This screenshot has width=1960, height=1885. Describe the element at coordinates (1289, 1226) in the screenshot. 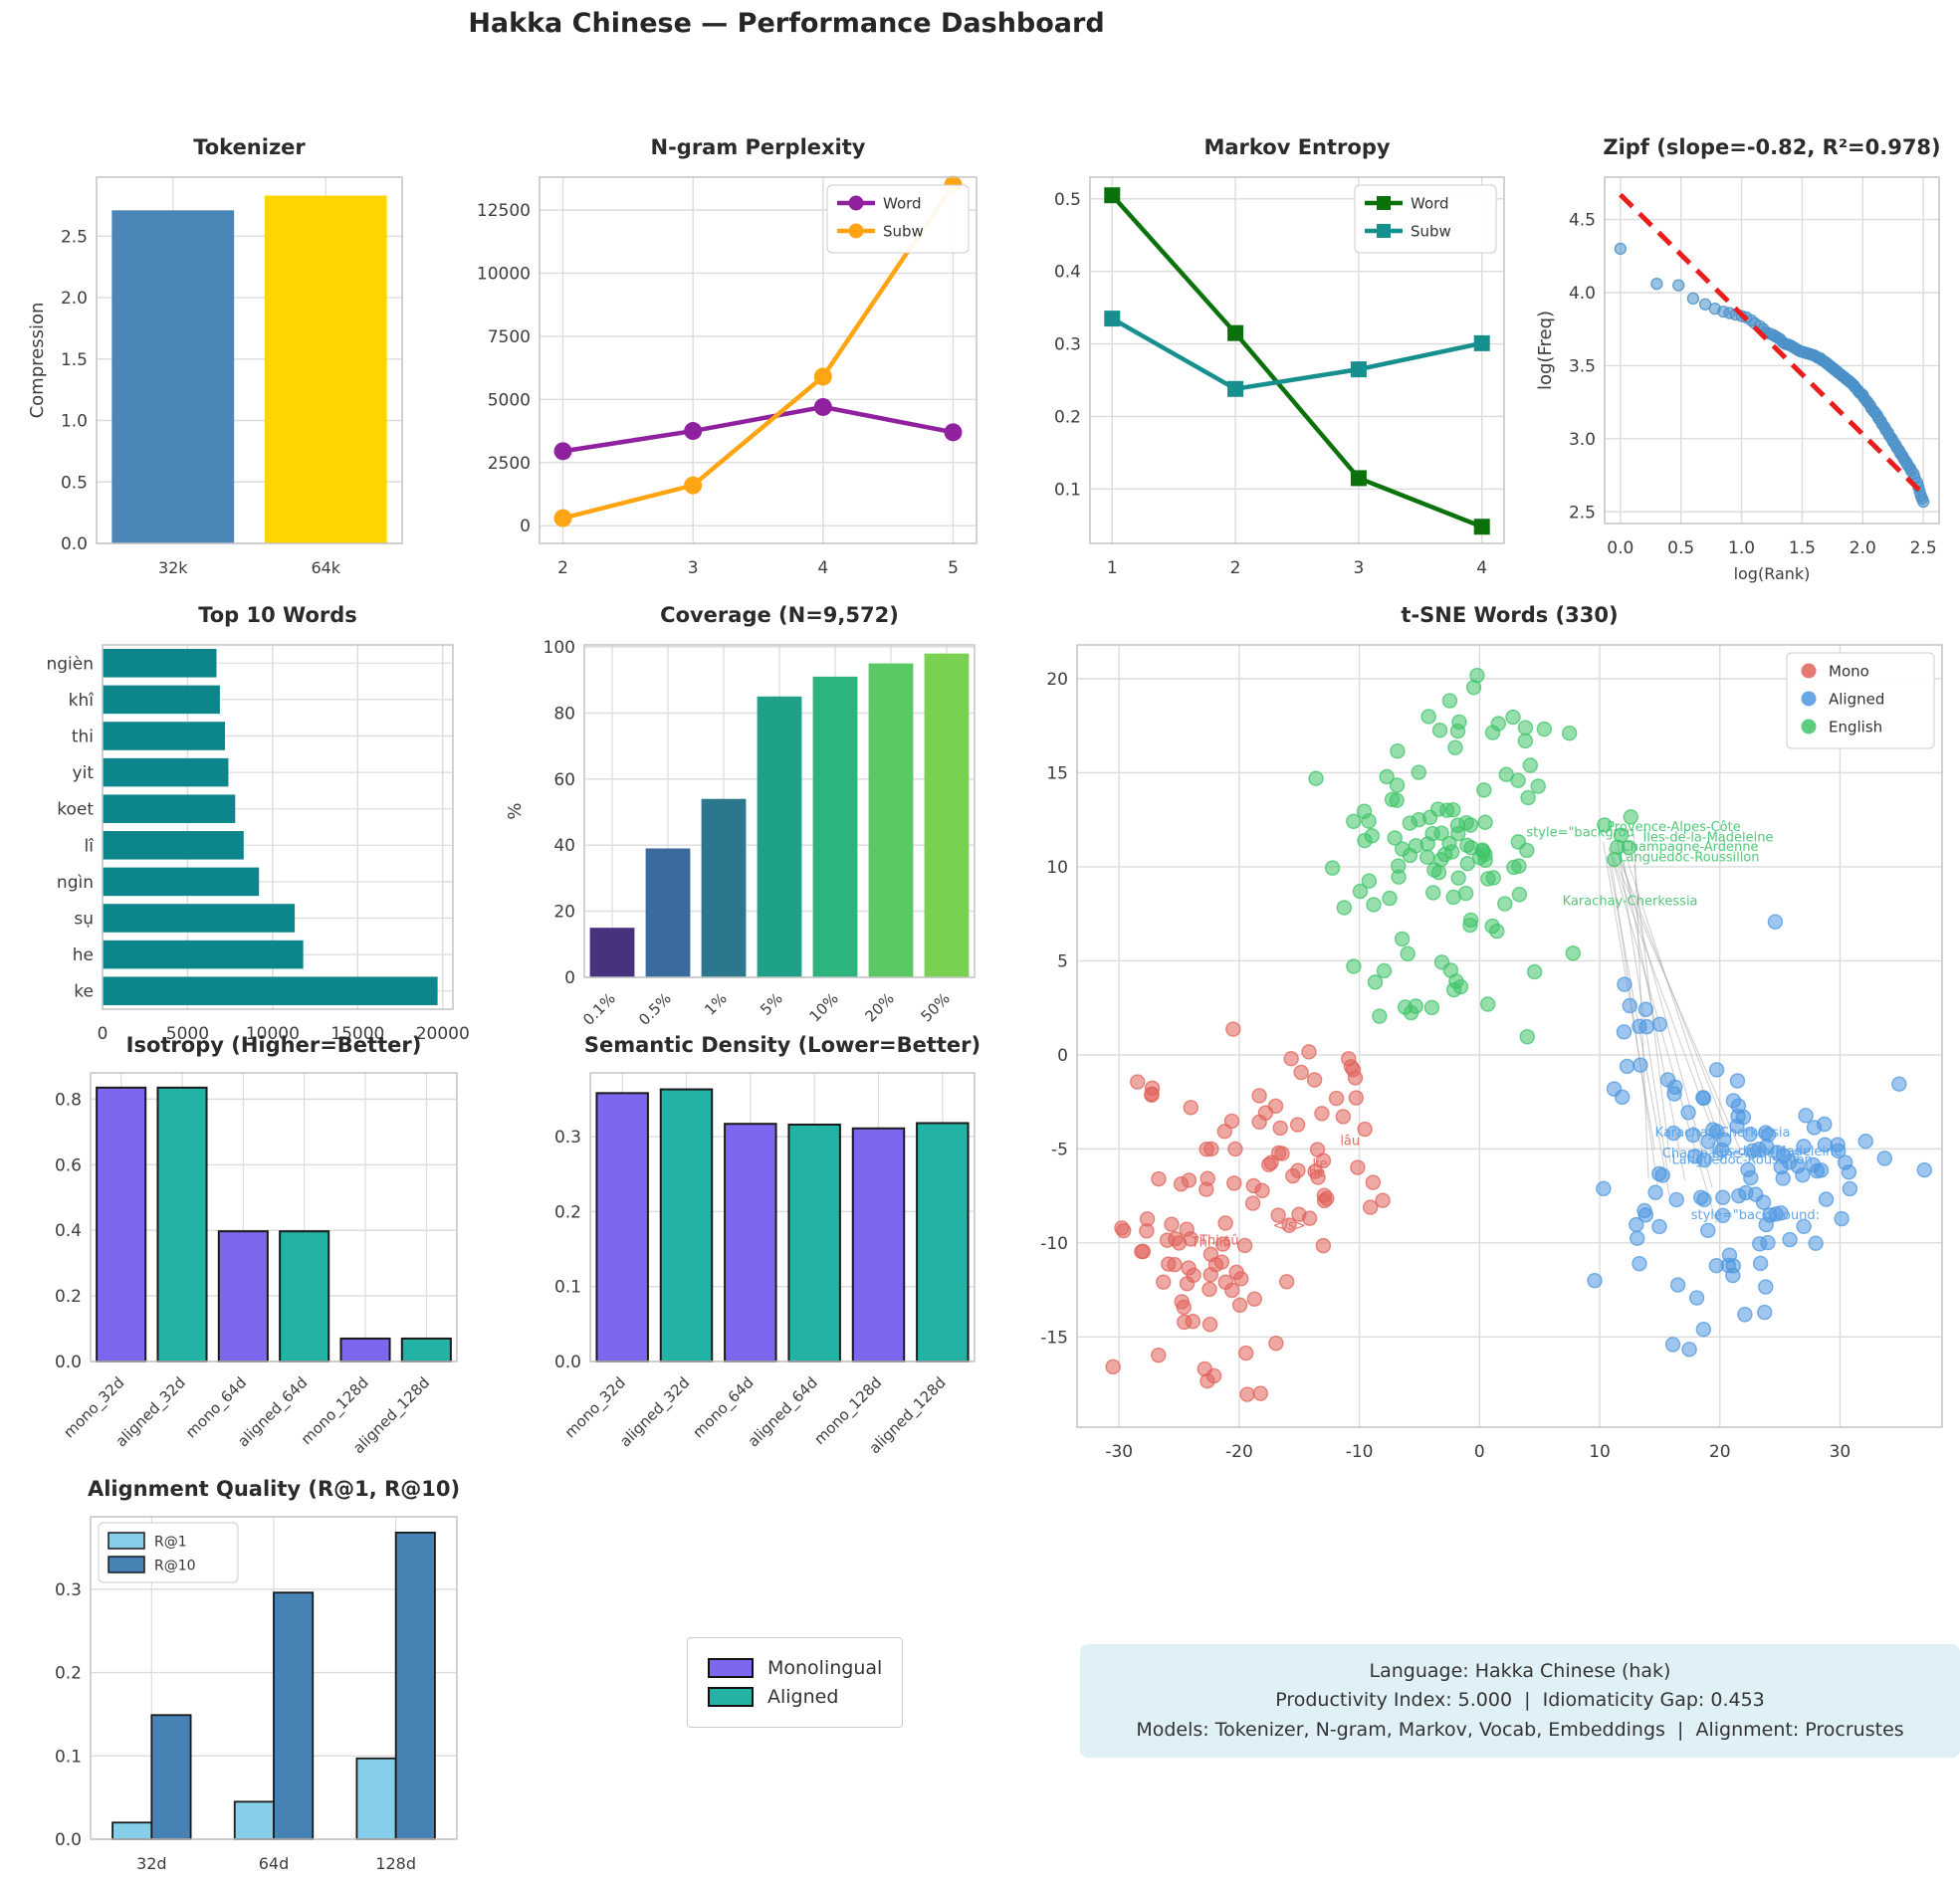

I see `svg-text: </s>` at that location.